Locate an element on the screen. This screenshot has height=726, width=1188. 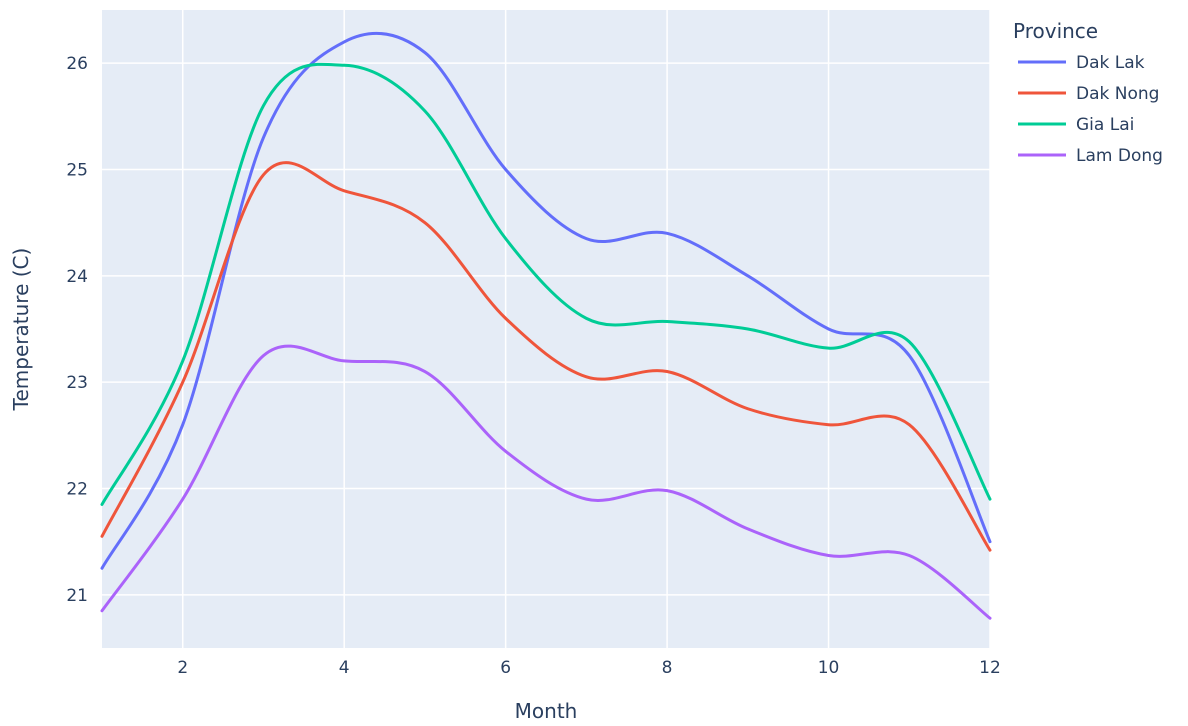
y-tick-label: 21 is located at coordinates (77, 596).